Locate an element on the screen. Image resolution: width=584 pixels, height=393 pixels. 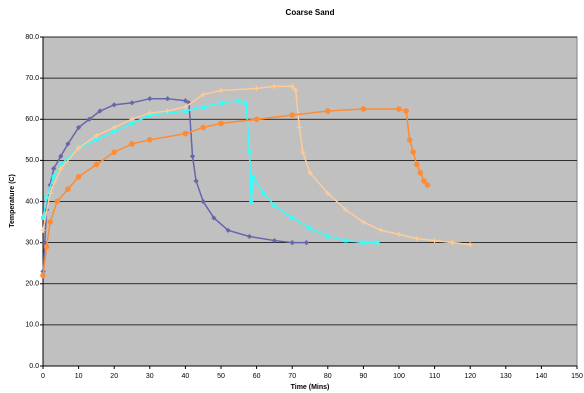
x-tick-label: 70 is located at coordinates (292, 376).